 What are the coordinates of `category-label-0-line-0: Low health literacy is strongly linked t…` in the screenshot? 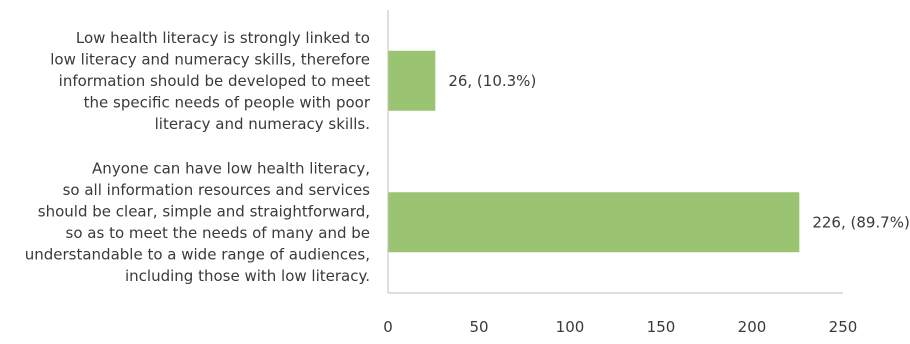 It's located at (223, 38).